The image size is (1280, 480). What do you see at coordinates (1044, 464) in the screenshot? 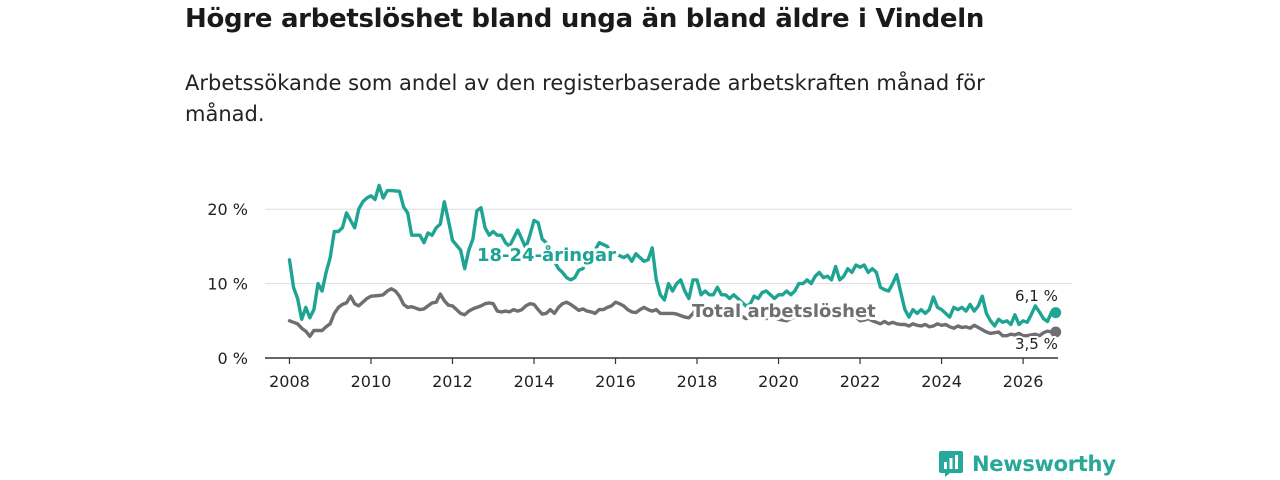
I see `brand-name: Newsworthy` at bounding box center [1044, 464].